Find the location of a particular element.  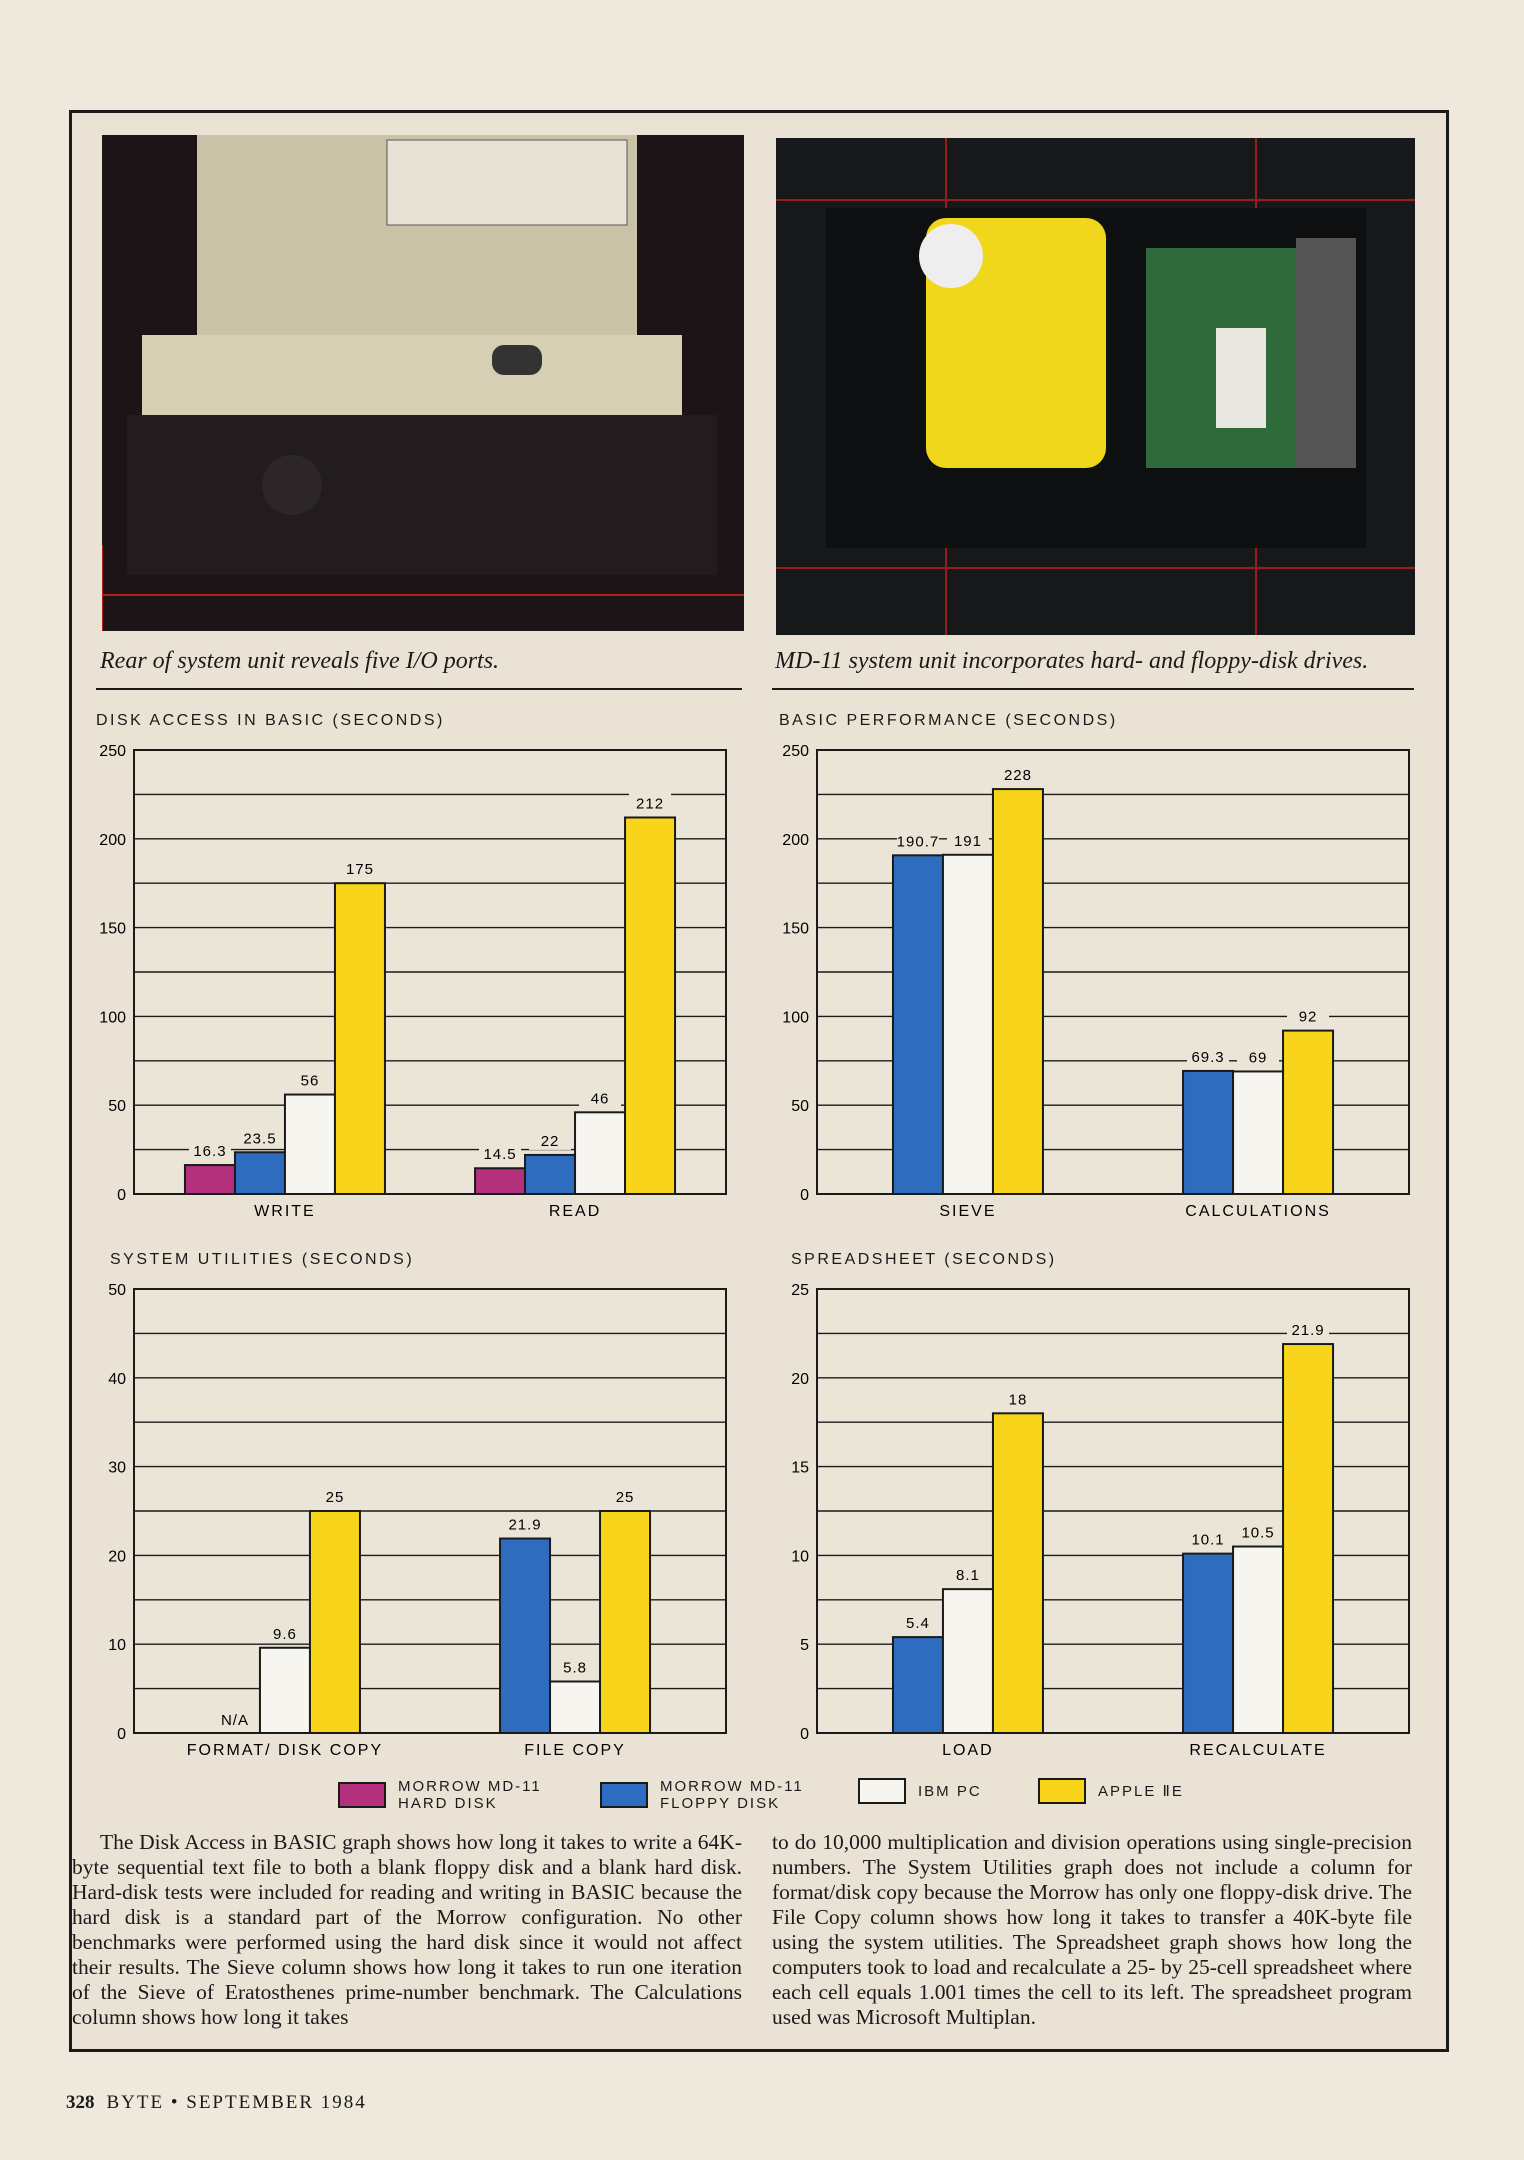

page-footer: 328 BYTE • SEPTEMBER 1984 is located at coordinates (216, 2103).